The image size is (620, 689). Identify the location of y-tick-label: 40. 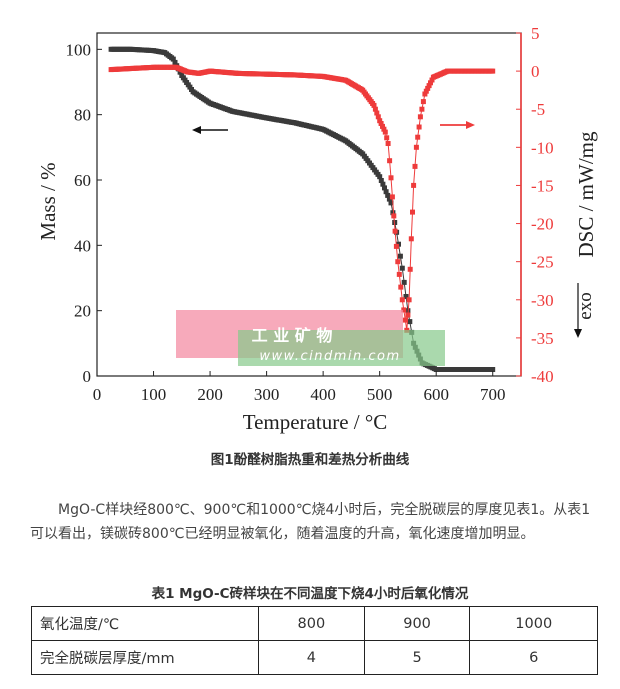
(82, 245).